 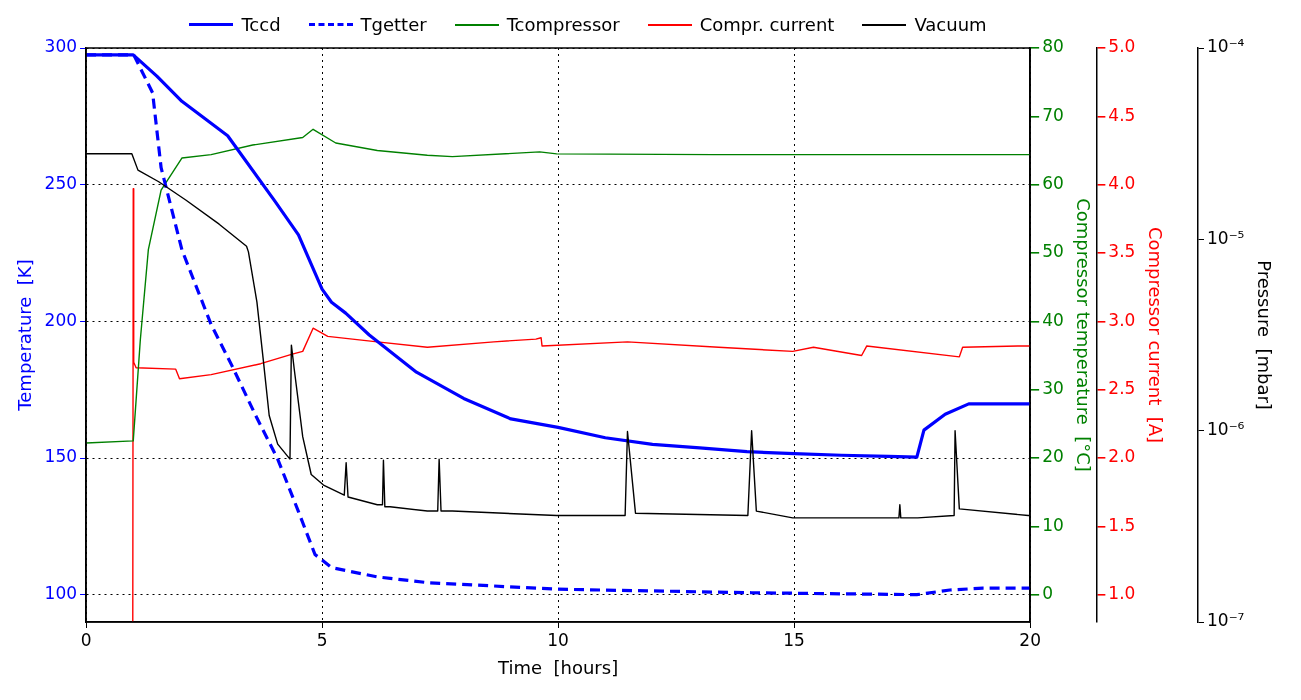 What do you see at coordinates (1122, 388) in the screenshot?
I see `y3-tick-label: 2.5` at bounding box center [1122, 388].